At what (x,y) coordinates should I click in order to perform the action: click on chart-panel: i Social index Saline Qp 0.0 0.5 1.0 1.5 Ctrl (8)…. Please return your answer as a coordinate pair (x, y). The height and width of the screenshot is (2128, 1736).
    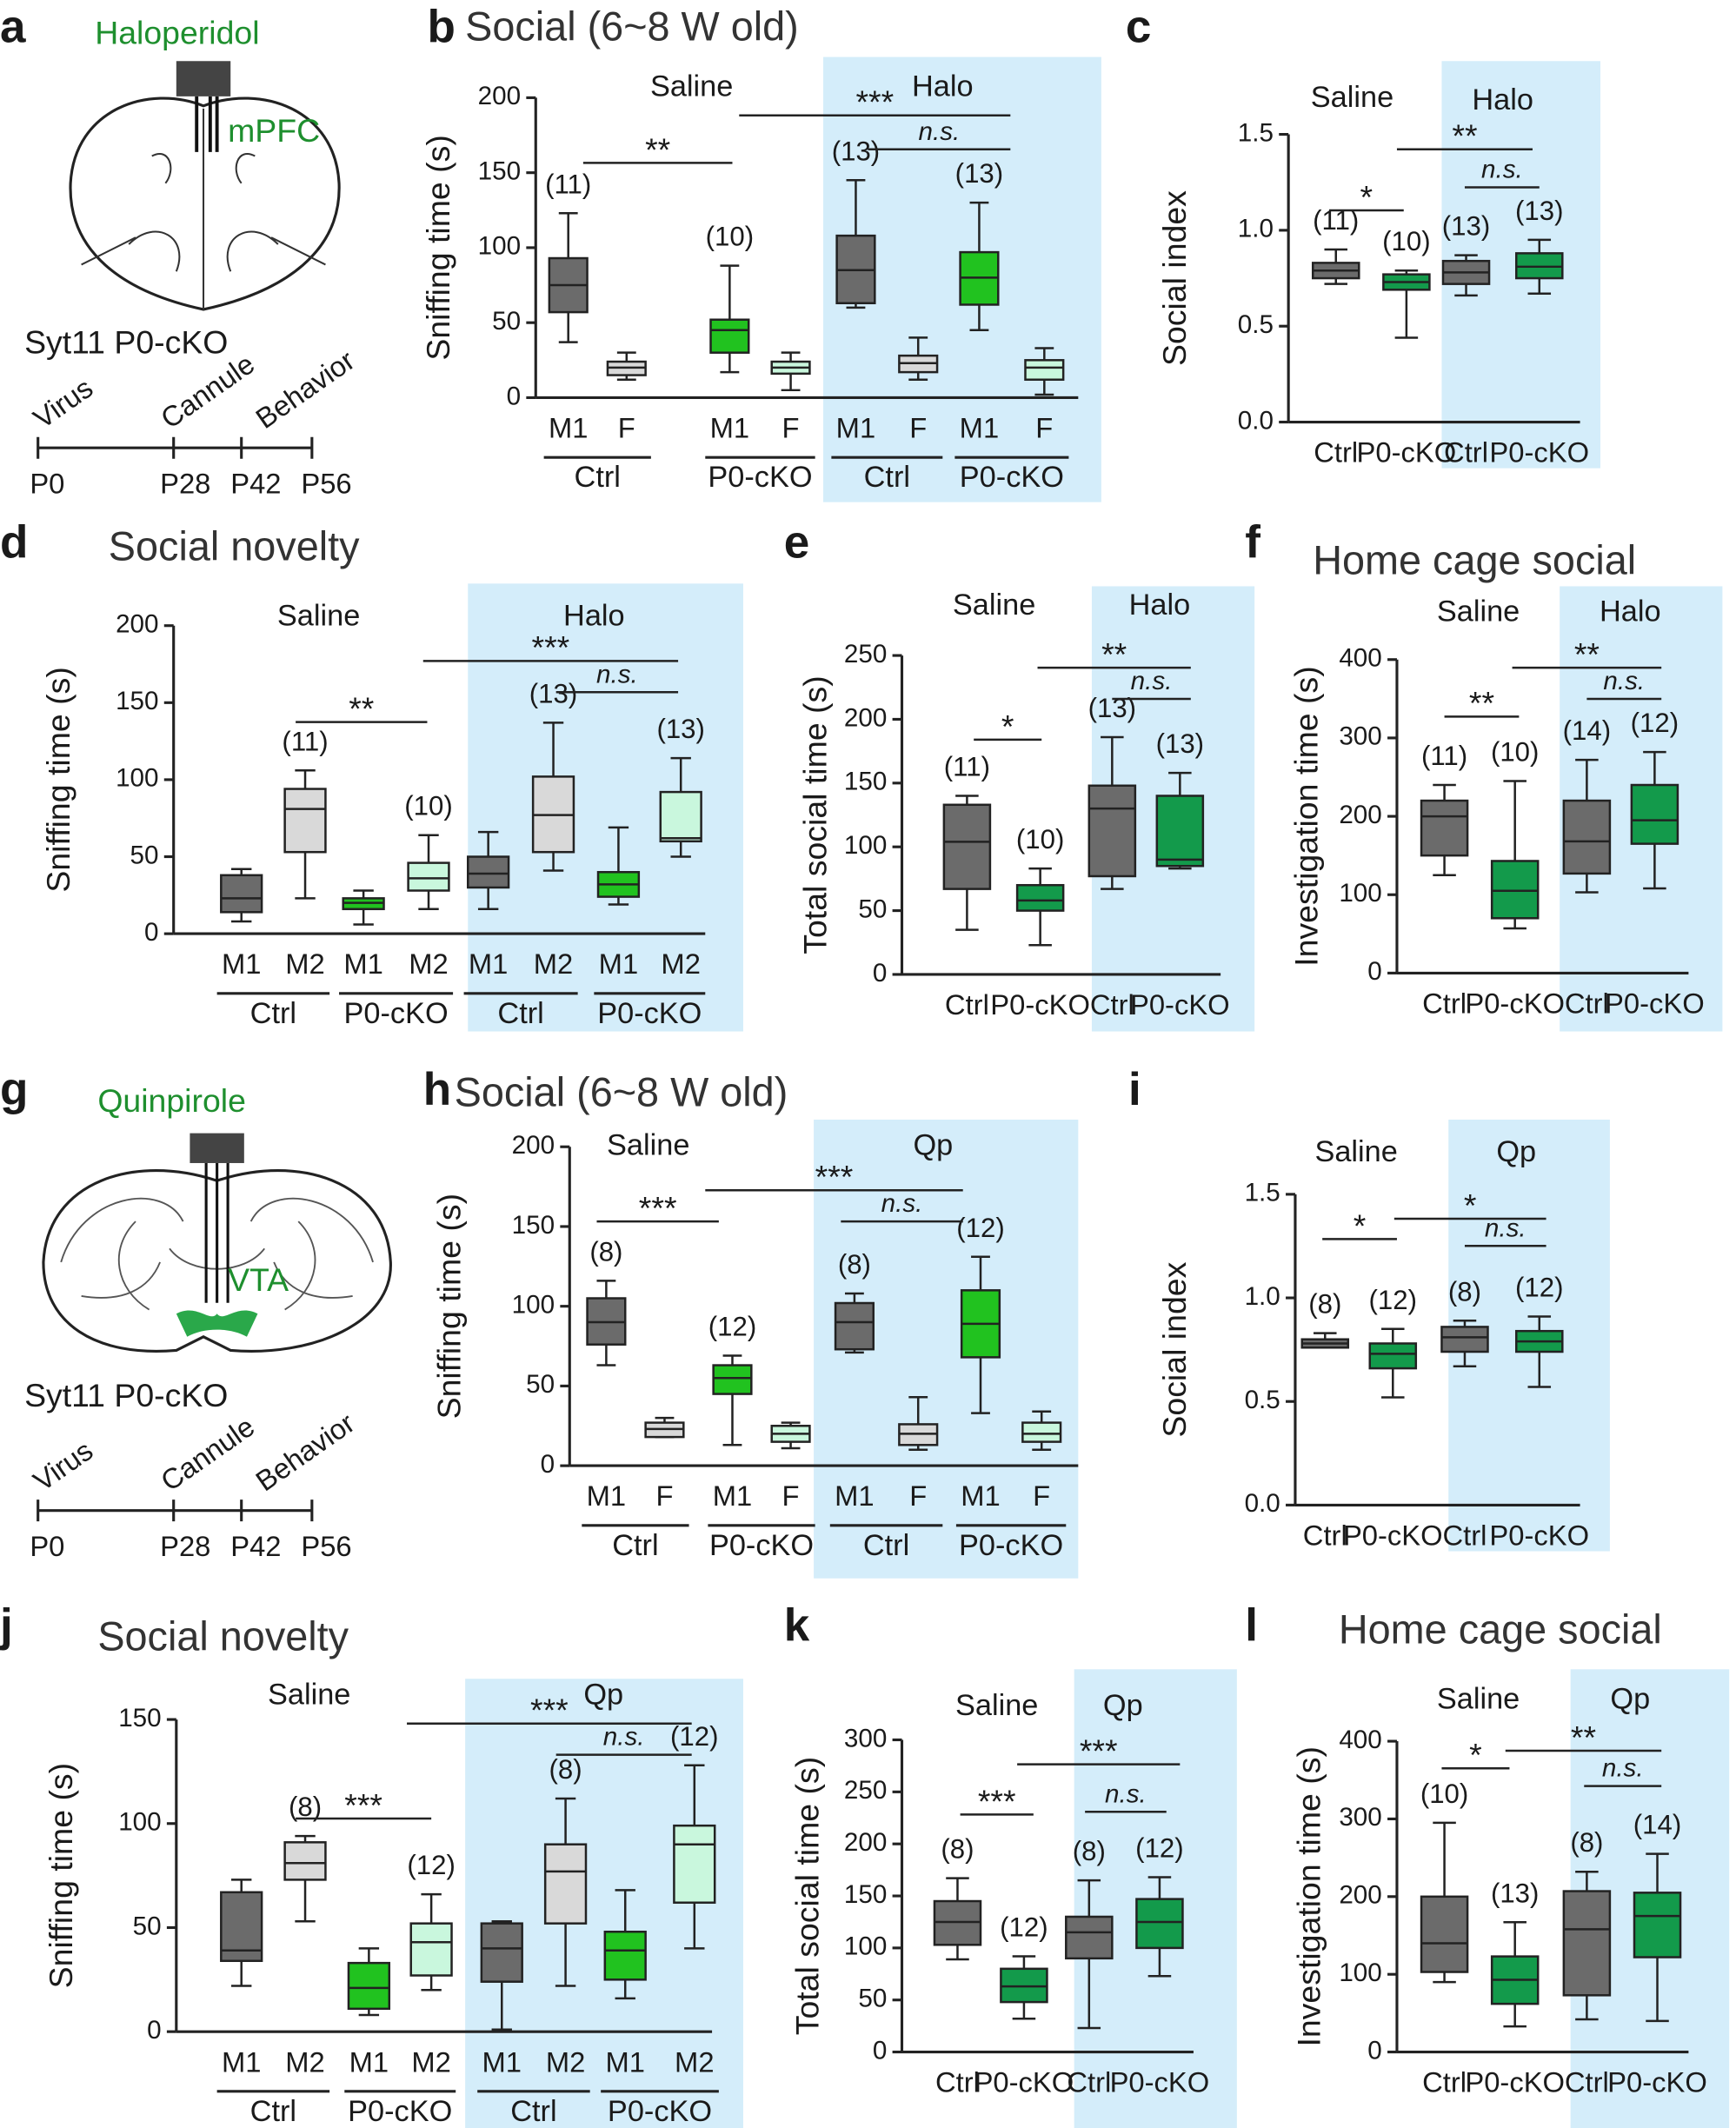
    Looking at the image, I should click on (1369, 1308).